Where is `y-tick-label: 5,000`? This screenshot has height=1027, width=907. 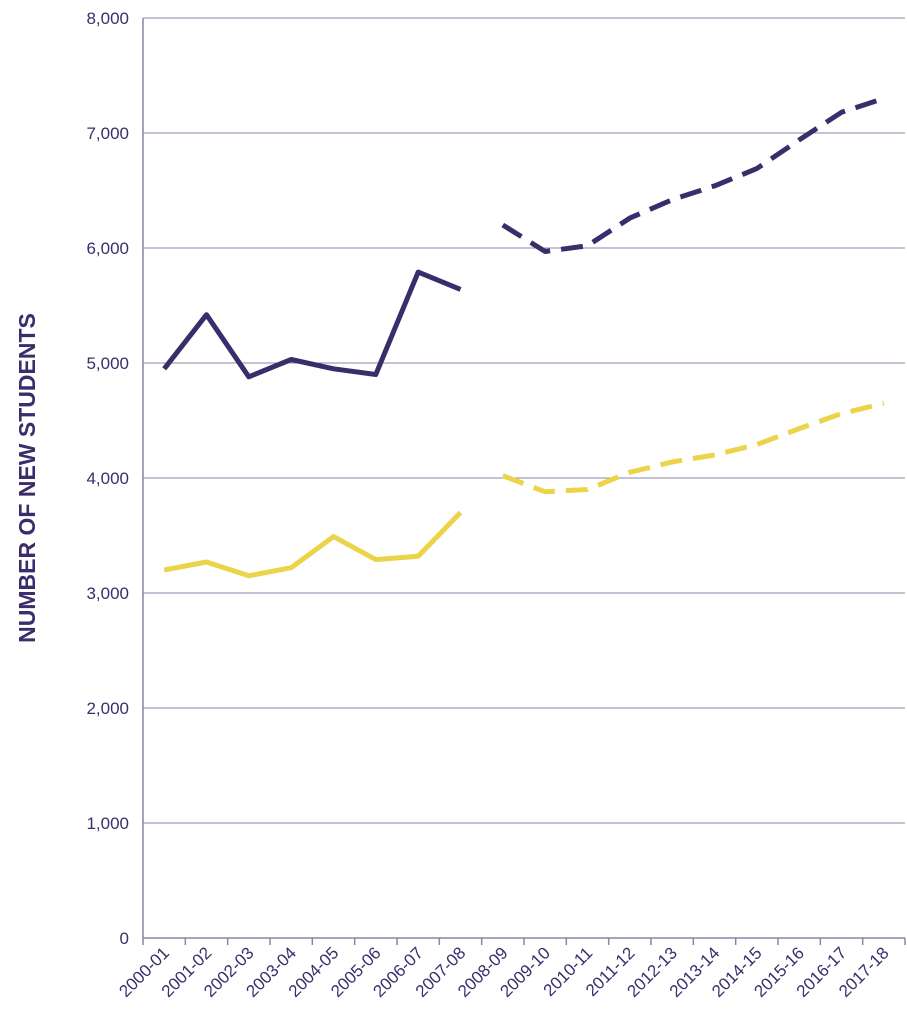
y-tick-label: 5,000 is located at coordinates (107, 363).